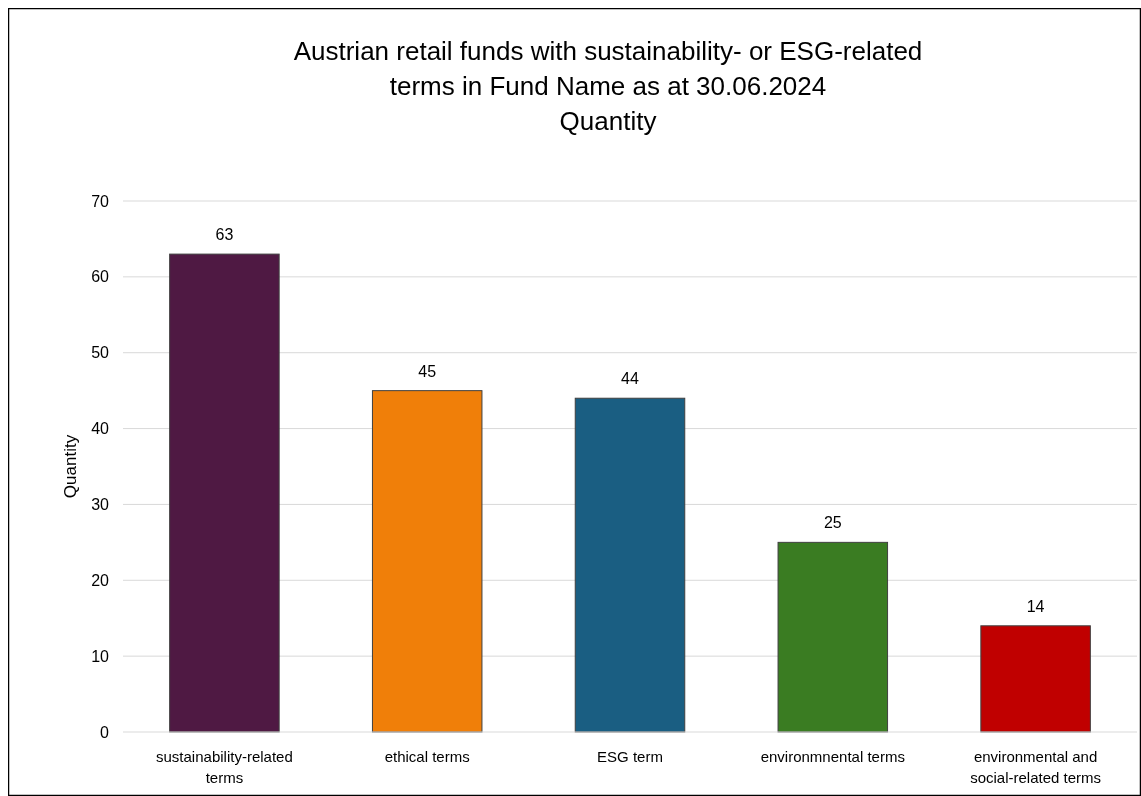 The height and width of the screenshot is (796, 1141). I want to click on y-tick-label: 50, so click(100, 353).